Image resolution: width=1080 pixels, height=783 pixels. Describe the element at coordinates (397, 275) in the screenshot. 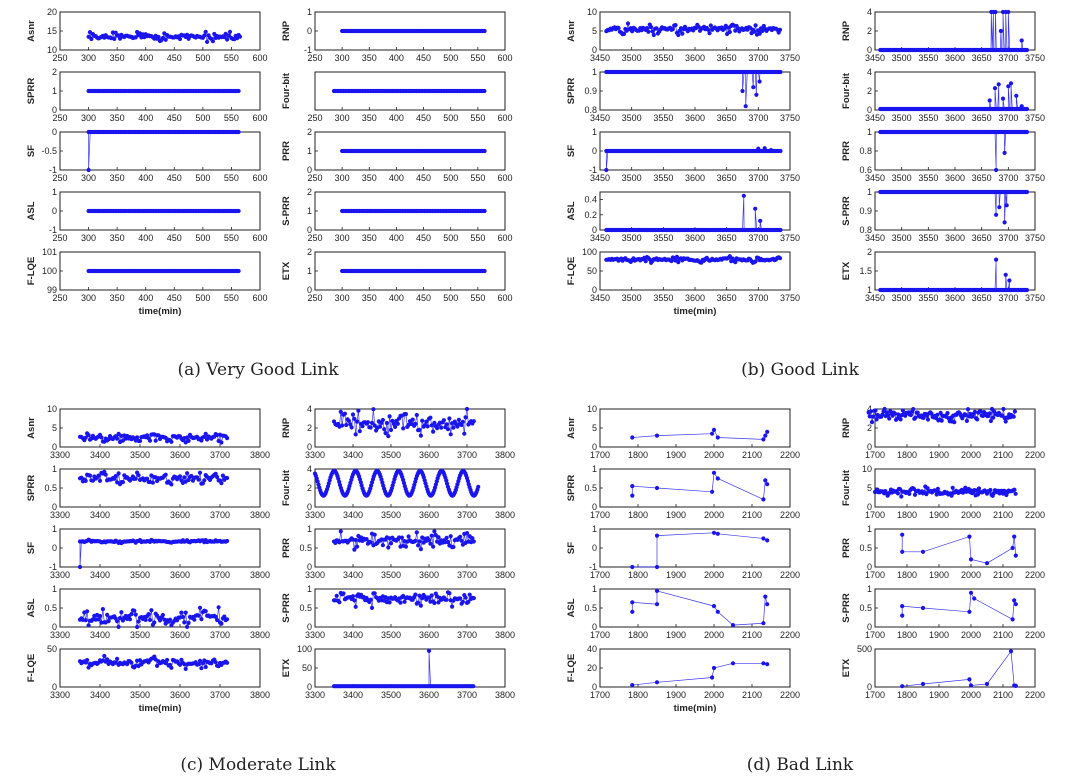

I see `subplot-a-etx: 250 300 350 400 450 500 550 600 0 1 2 ETX` at that location.